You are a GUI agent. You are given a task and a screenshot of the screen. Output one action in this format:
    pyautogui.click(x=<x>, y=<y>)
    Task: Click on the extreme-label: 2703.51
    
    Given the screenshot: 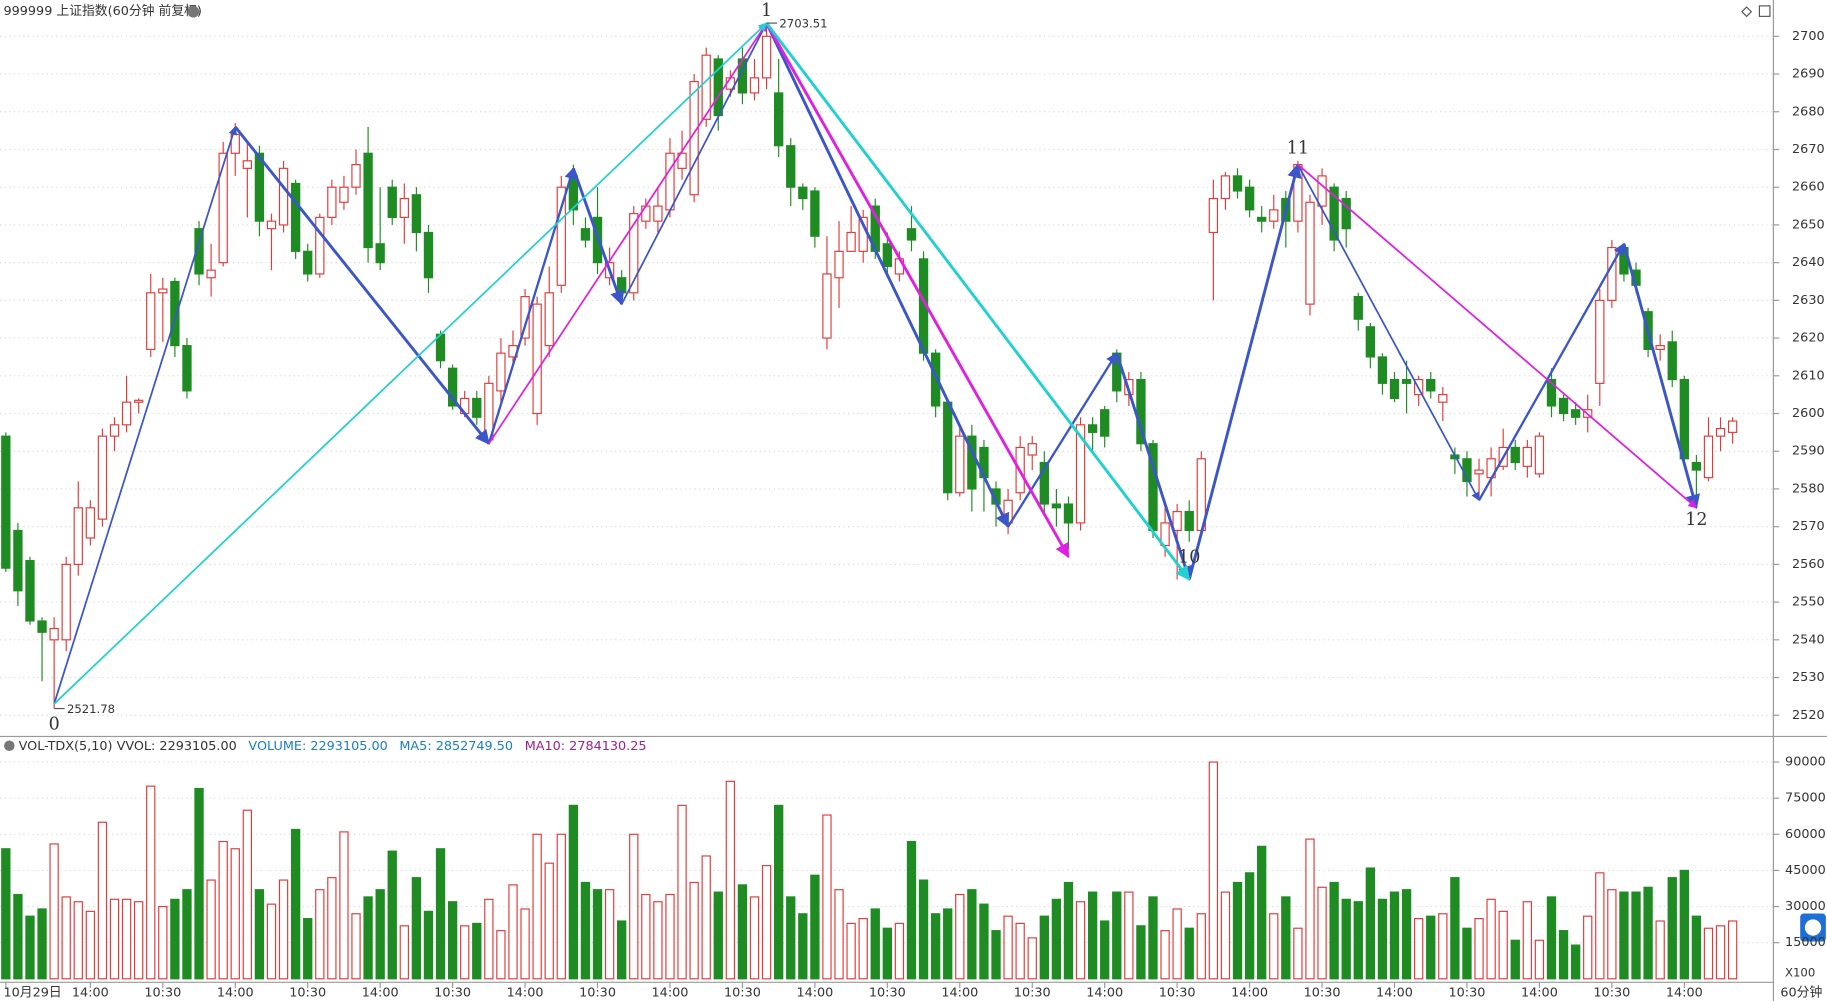 What is the action you would take?
    pyautogui.click(x=803, y=24)
    